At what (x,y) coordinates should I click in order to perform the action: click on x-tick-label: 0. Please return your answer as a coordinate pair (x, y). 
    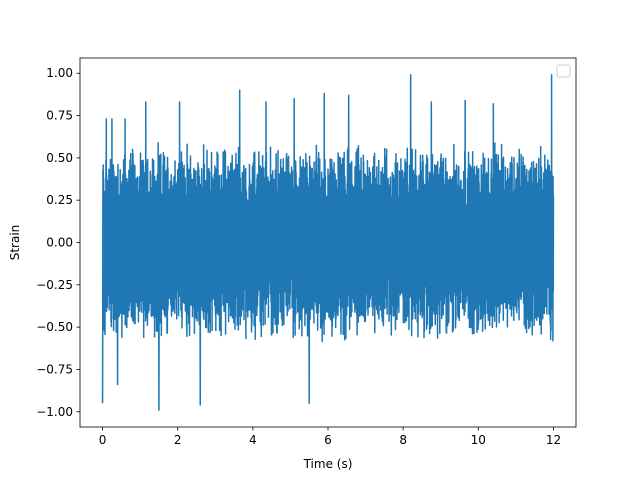
    Looking at the image, I should click on (103, 440).